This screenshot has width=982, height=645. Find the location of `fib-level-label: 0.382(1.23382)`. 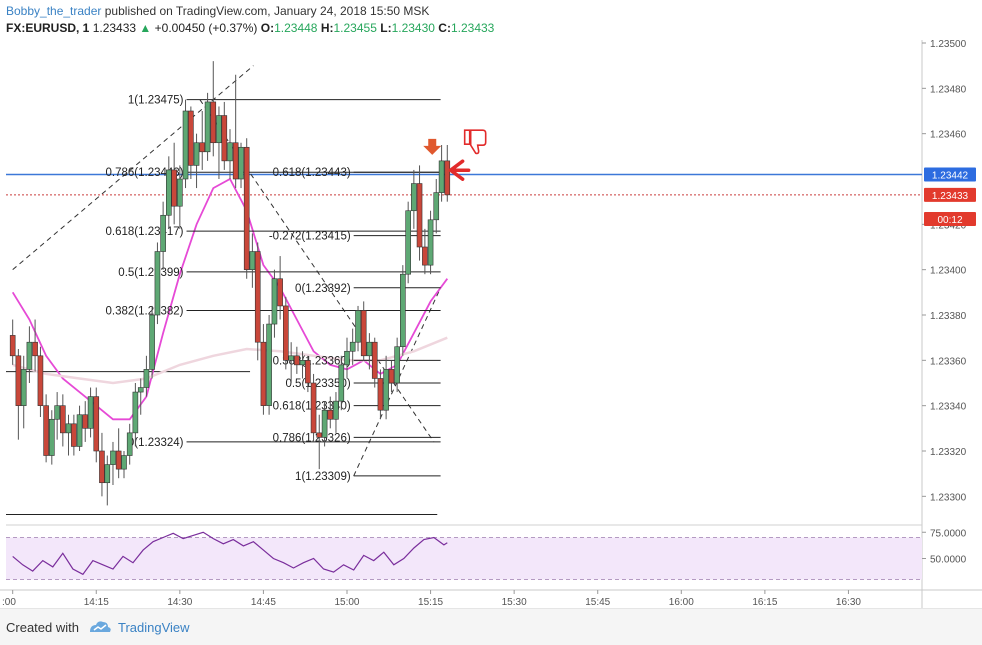

fib-level-label: 0.382(1.23382) is located at coordinates (145, 311).